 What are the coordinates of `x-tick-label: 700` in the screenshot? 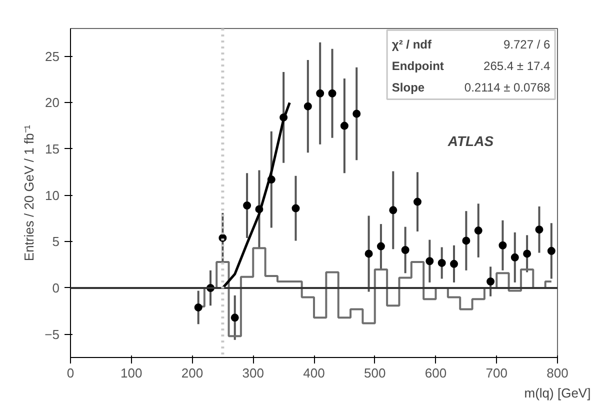 It's located at (497, 373).